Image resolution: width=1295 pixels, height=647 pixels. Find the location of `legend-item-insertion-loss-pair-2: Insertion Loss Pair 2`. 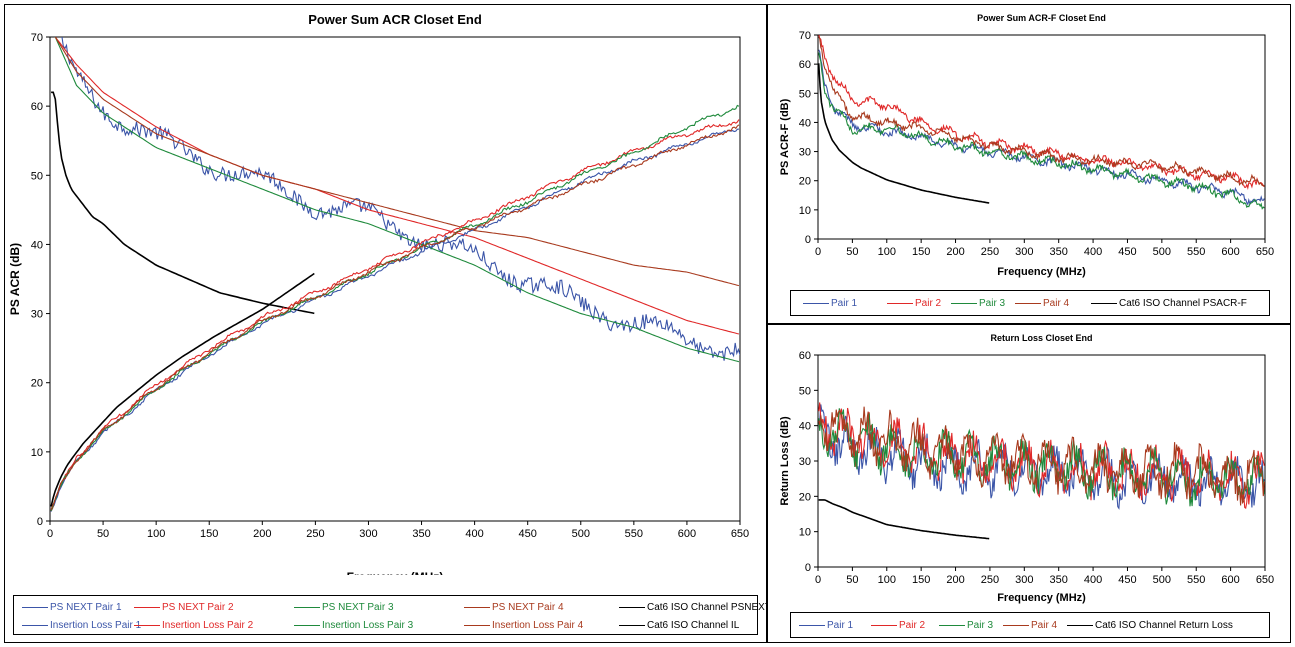

legend-item-insertion-loss-pair-2: Insertion Loss Pair 2 is located at coordinates (193, 625).